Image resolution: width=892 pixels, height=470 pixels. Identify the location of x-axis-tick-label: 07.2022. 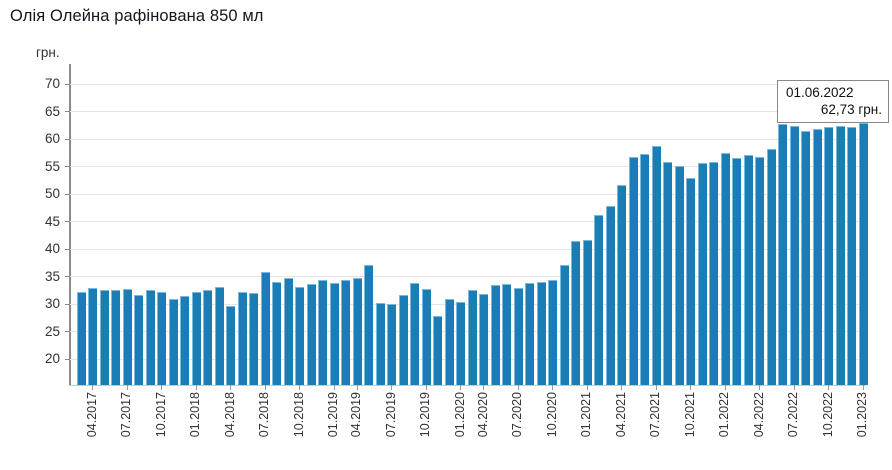
(793, 415).